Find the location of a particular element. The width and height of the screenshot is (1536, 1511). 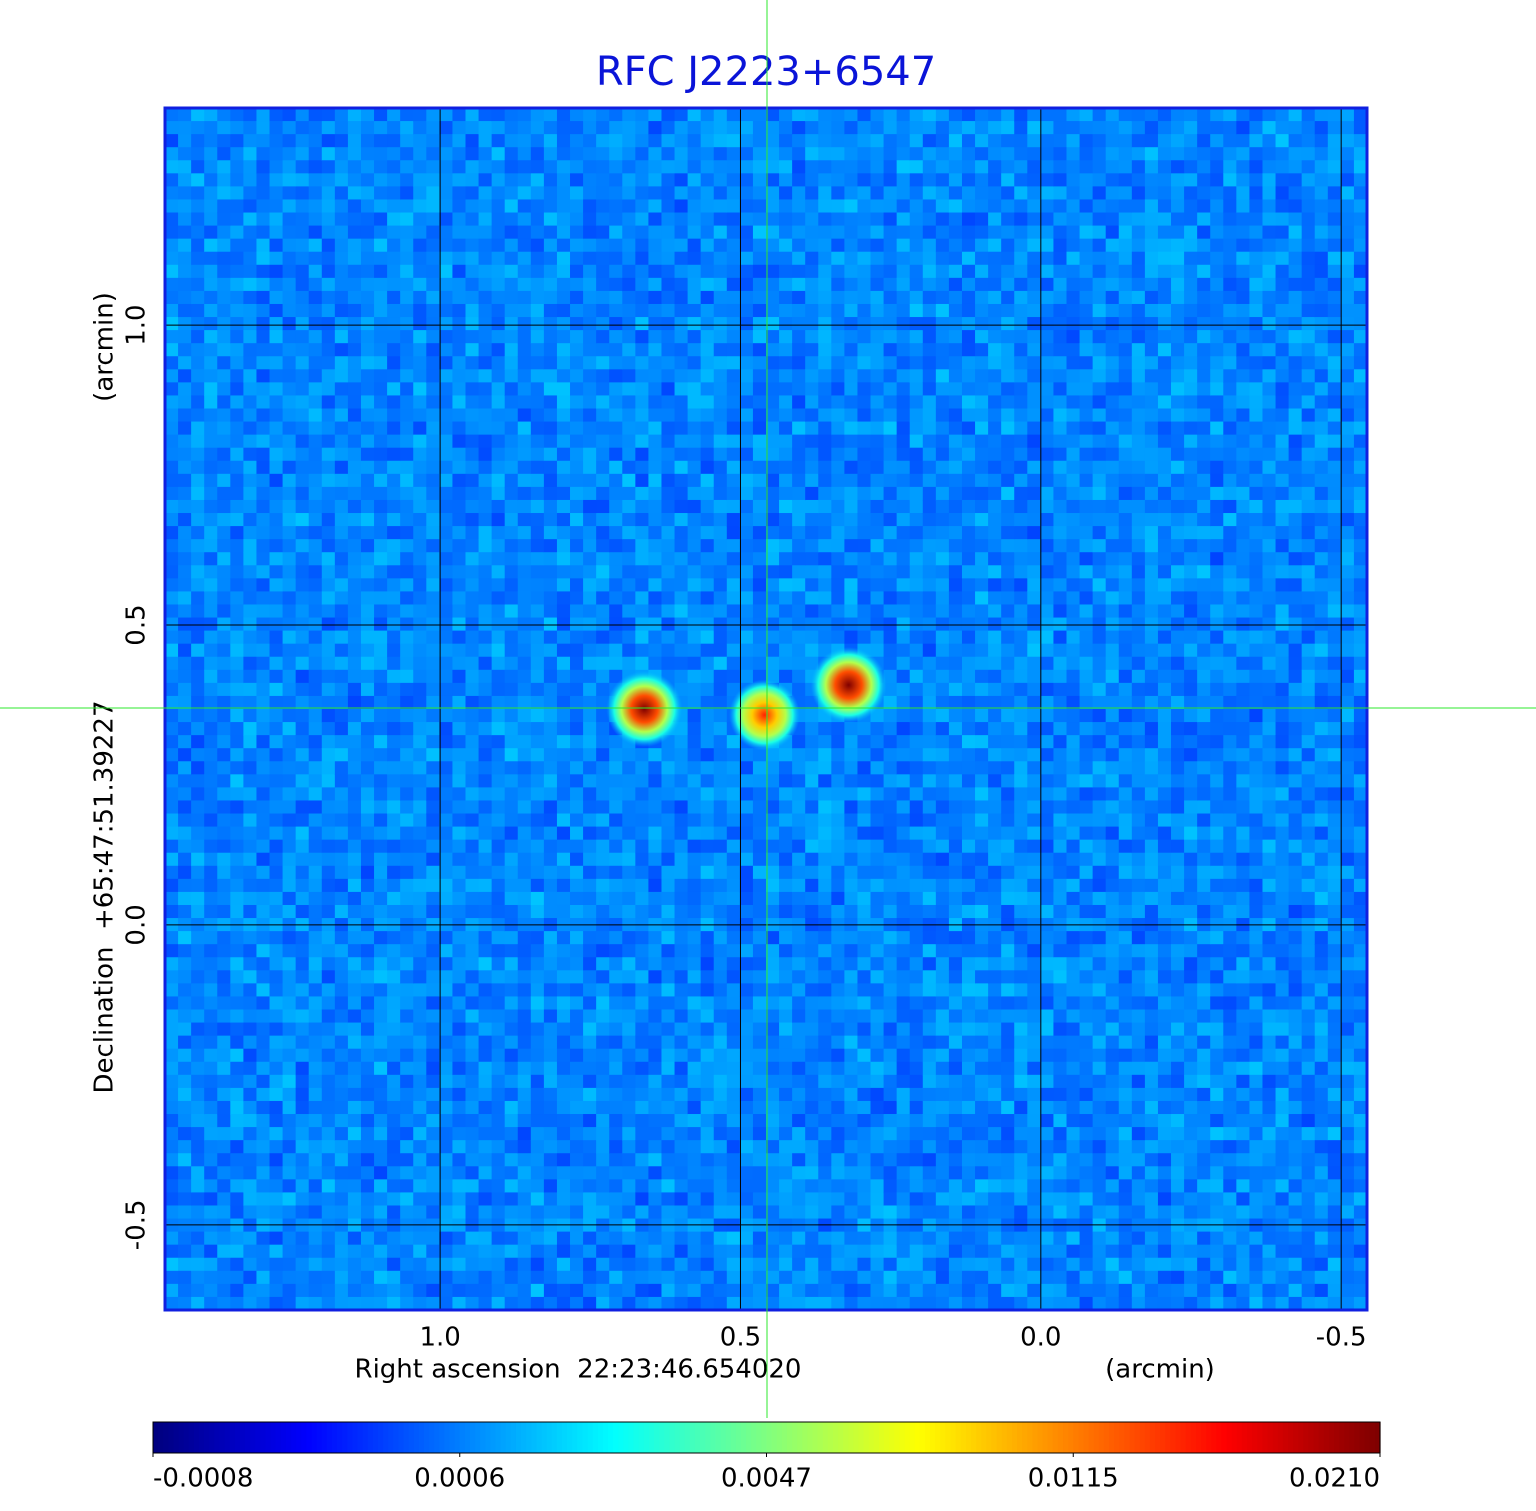

colorbar-tick-label: 0.0047 is located at coordinates (766, 1479).